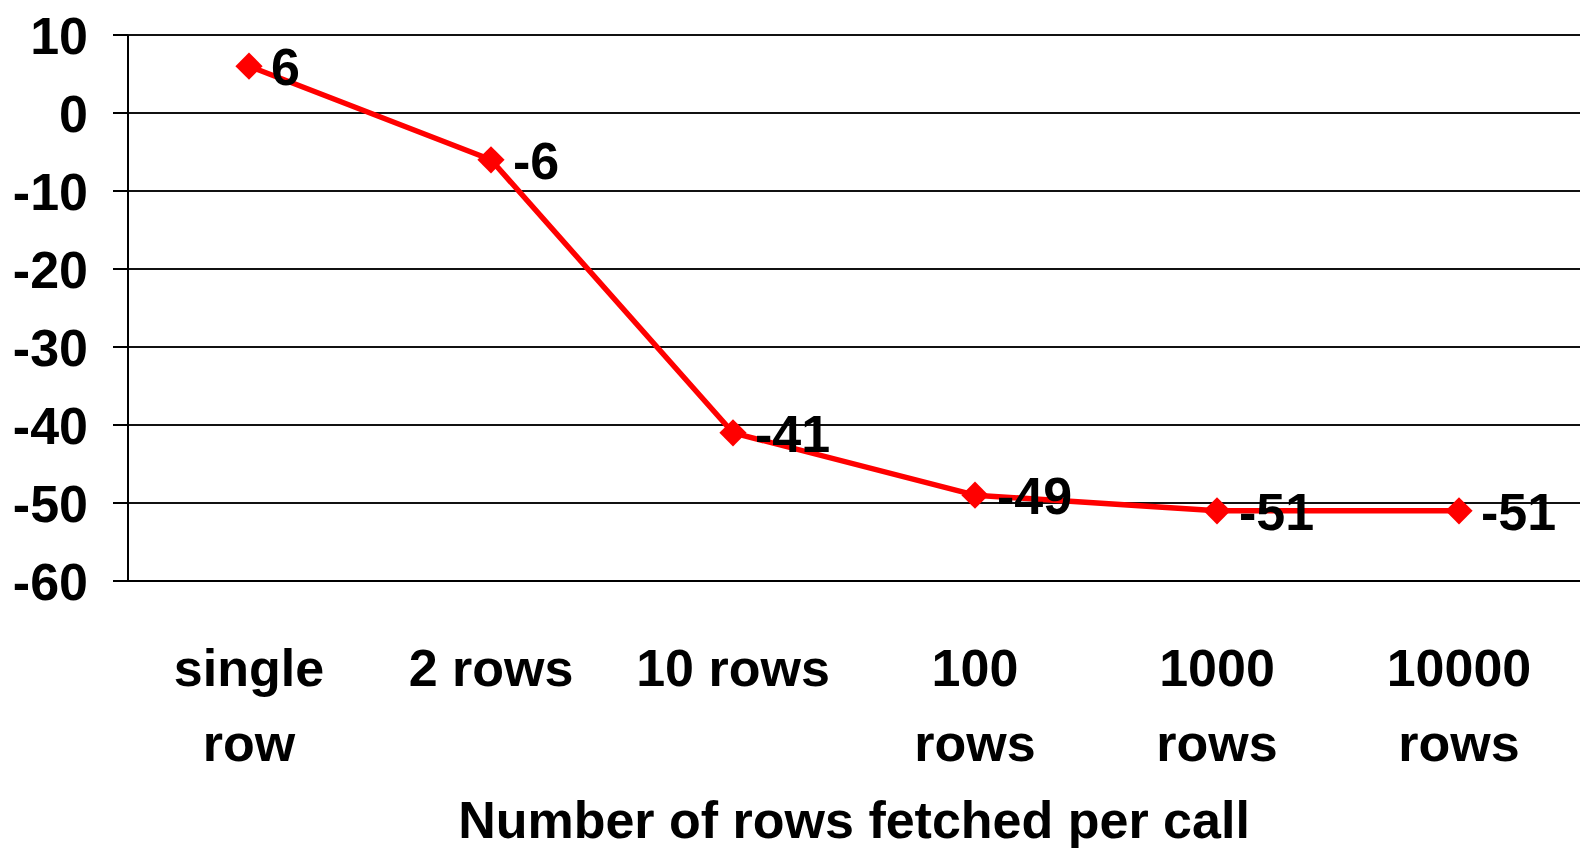  Describe the element at coordinates (249, 705) in the screenshot. I see `x-tick-label: single row` at that location.